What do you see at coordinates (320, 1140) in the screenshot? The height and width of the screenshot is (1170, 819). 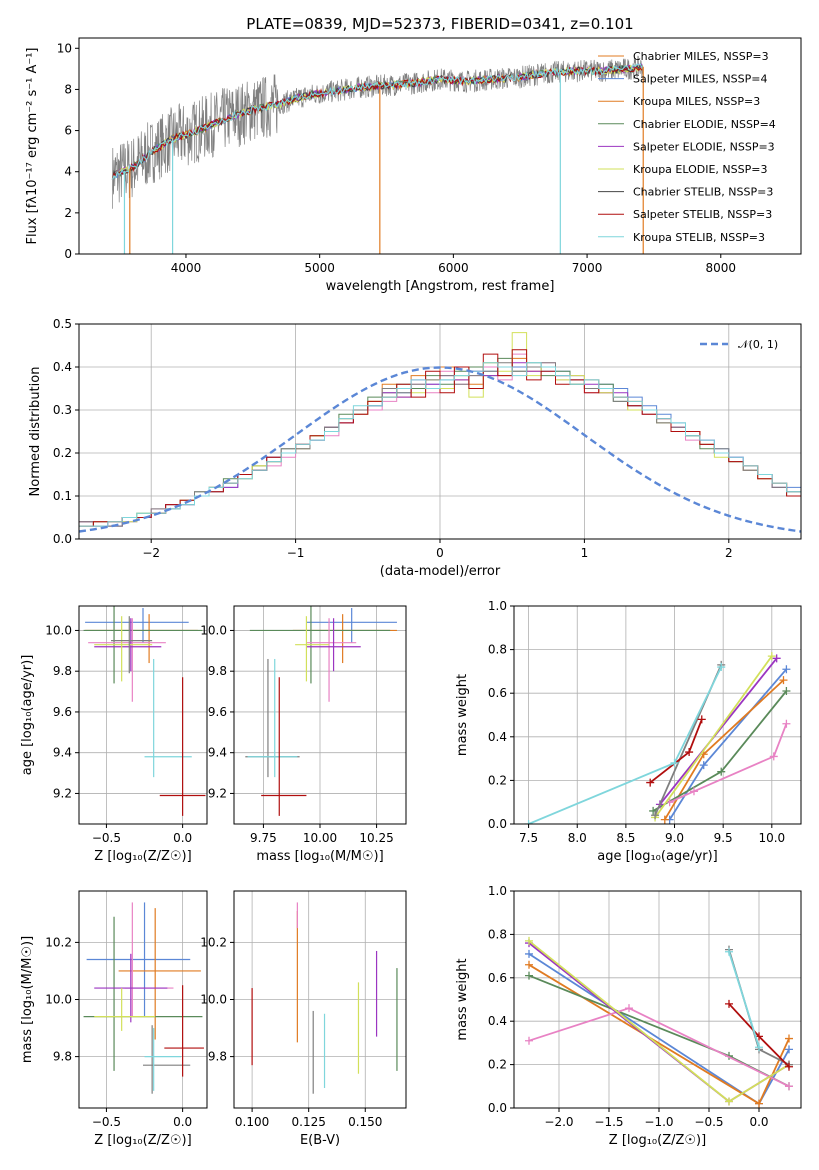 I see `mass-vs-EBV-xlabel: E(B-V)` at bounding box center [320, 1140].